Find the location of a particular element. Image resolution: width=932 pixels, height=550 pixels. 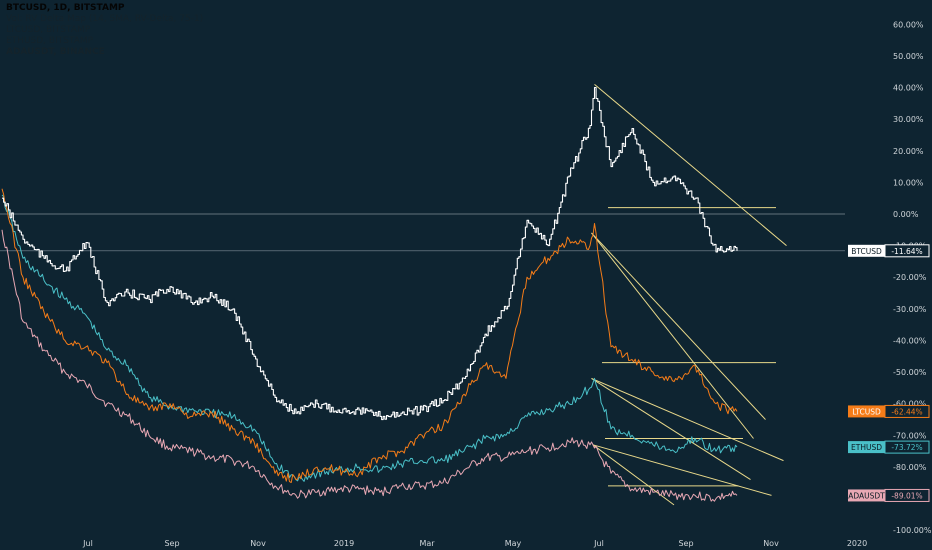

y-tick-label: 50.00% is located at coordinates (908, 56).